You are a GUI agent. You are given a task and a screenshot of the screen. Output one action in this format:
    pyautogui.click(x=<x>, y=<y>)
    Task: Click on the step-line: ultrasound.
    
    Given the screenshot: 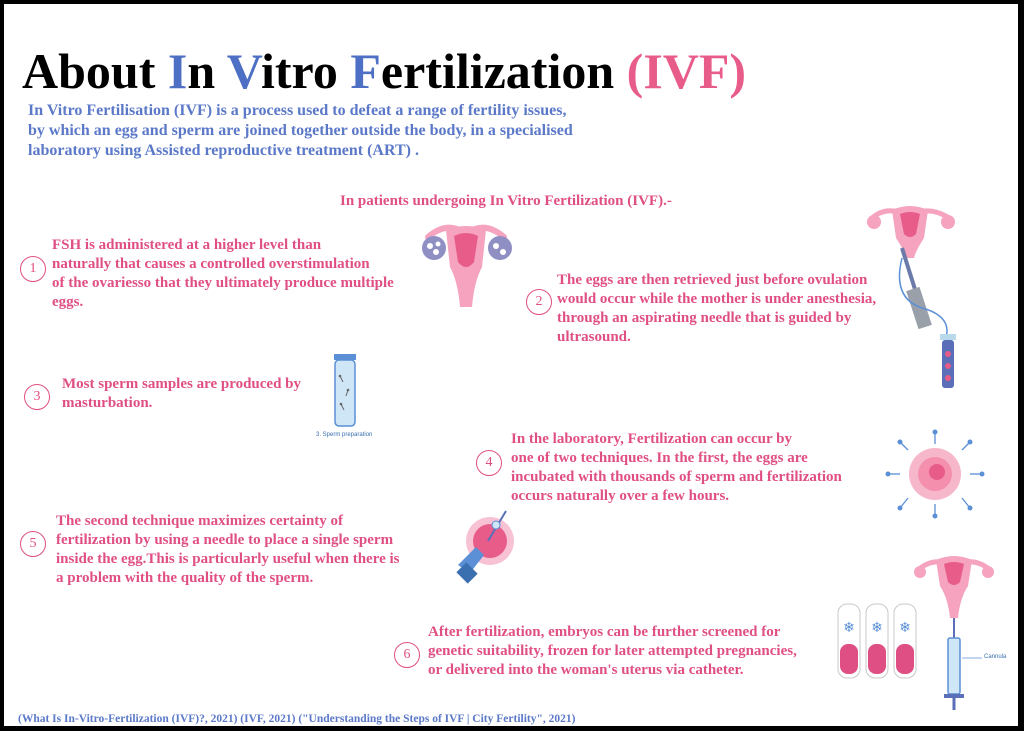 What is the action you would take?
    pyautogui.click(x=594, y=337)
    